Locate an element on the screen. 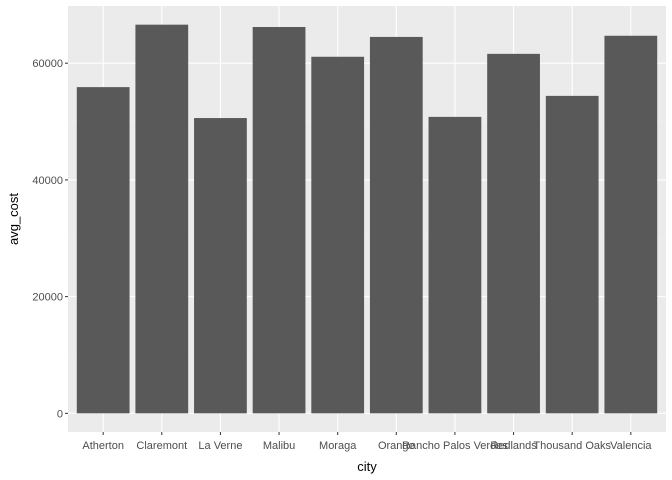 The image size is (672, 480). y-axis-title: avg_cost is located at coordinates (13, 219).